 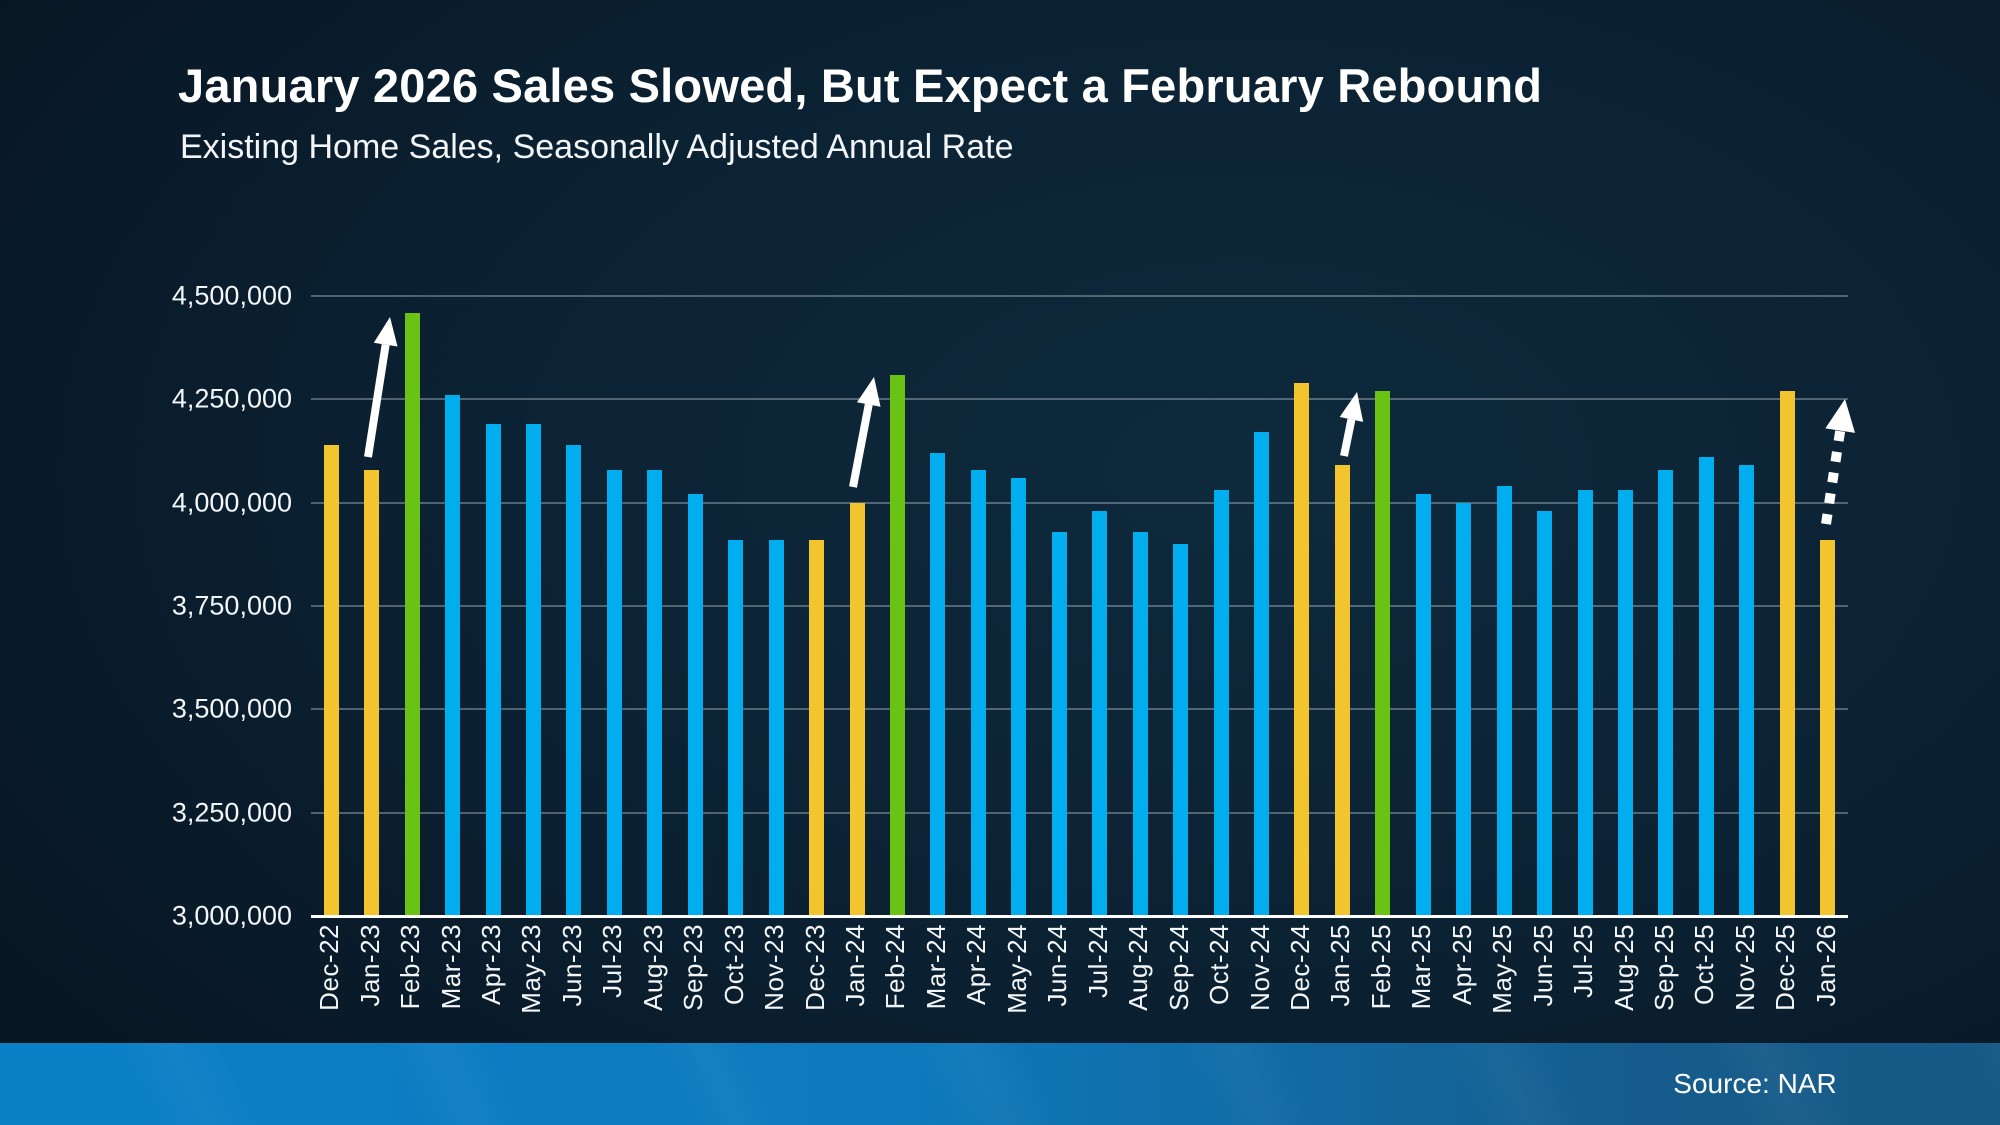 I want to click on x-axis-tick-label-Jan-24: Jan-24, so click(x=855, y=965).